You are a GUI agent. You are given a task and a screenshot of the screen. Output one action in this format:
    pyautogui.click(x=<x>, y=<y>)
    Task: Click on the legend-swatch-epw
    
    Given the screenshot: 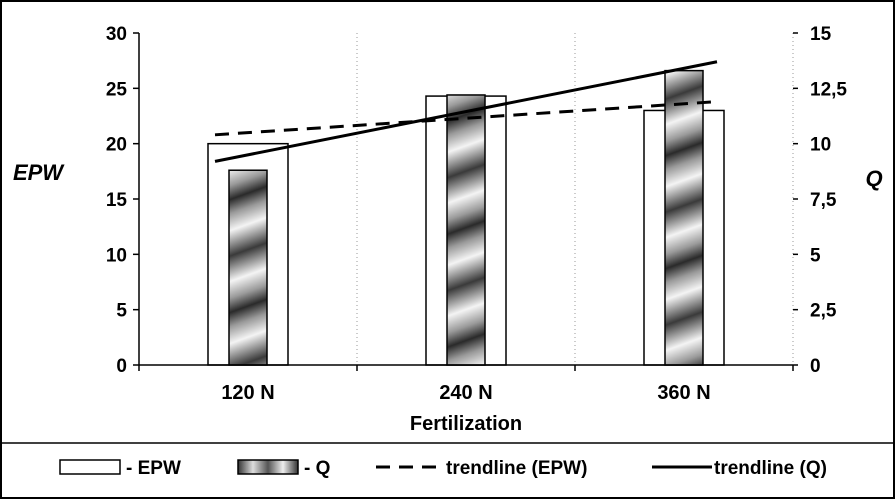 What is the action you would take?
    pyautogui.click(x=90, y=467)
    